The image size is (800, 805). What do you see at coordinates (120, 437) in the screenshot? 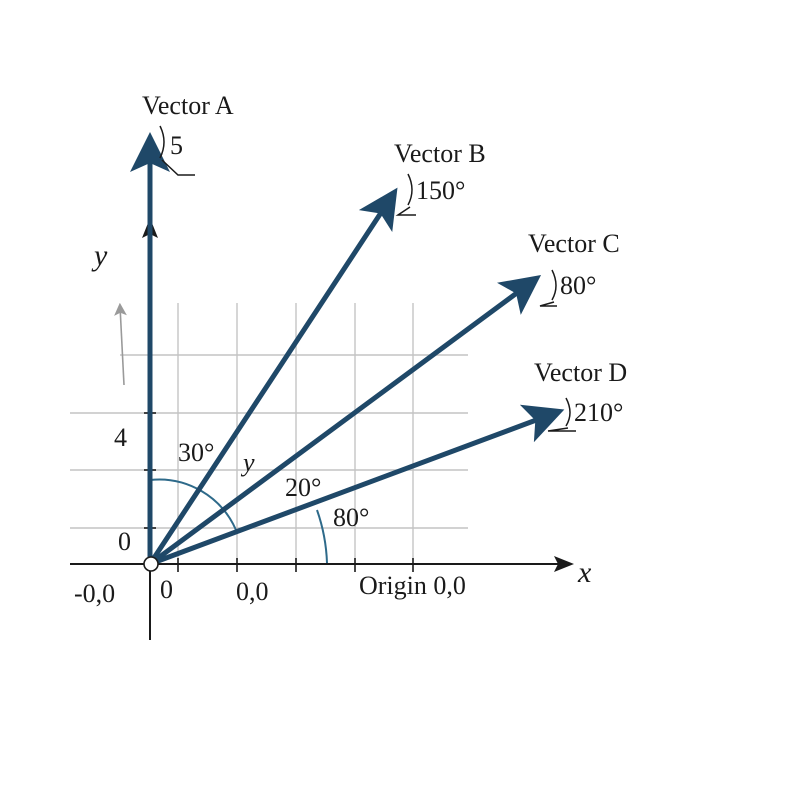
I see `y-tick-label-4: 4` at bounding box center [120, 437].